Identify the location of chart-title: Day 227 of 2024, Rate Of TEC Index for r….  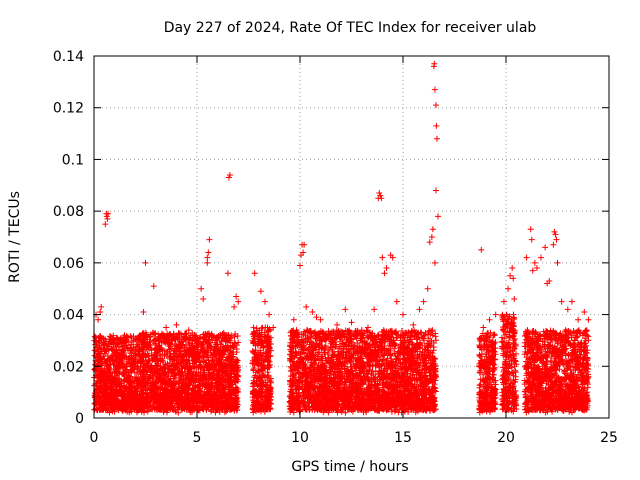
(350, 28).